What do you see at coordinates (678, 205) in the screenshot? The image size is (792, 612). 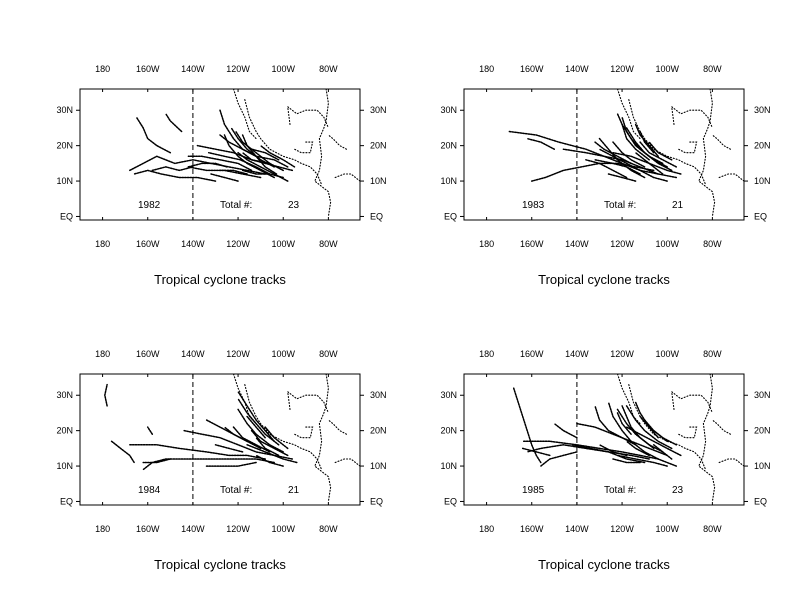 I see `total-value: 21` at bounding box center [678, 205].